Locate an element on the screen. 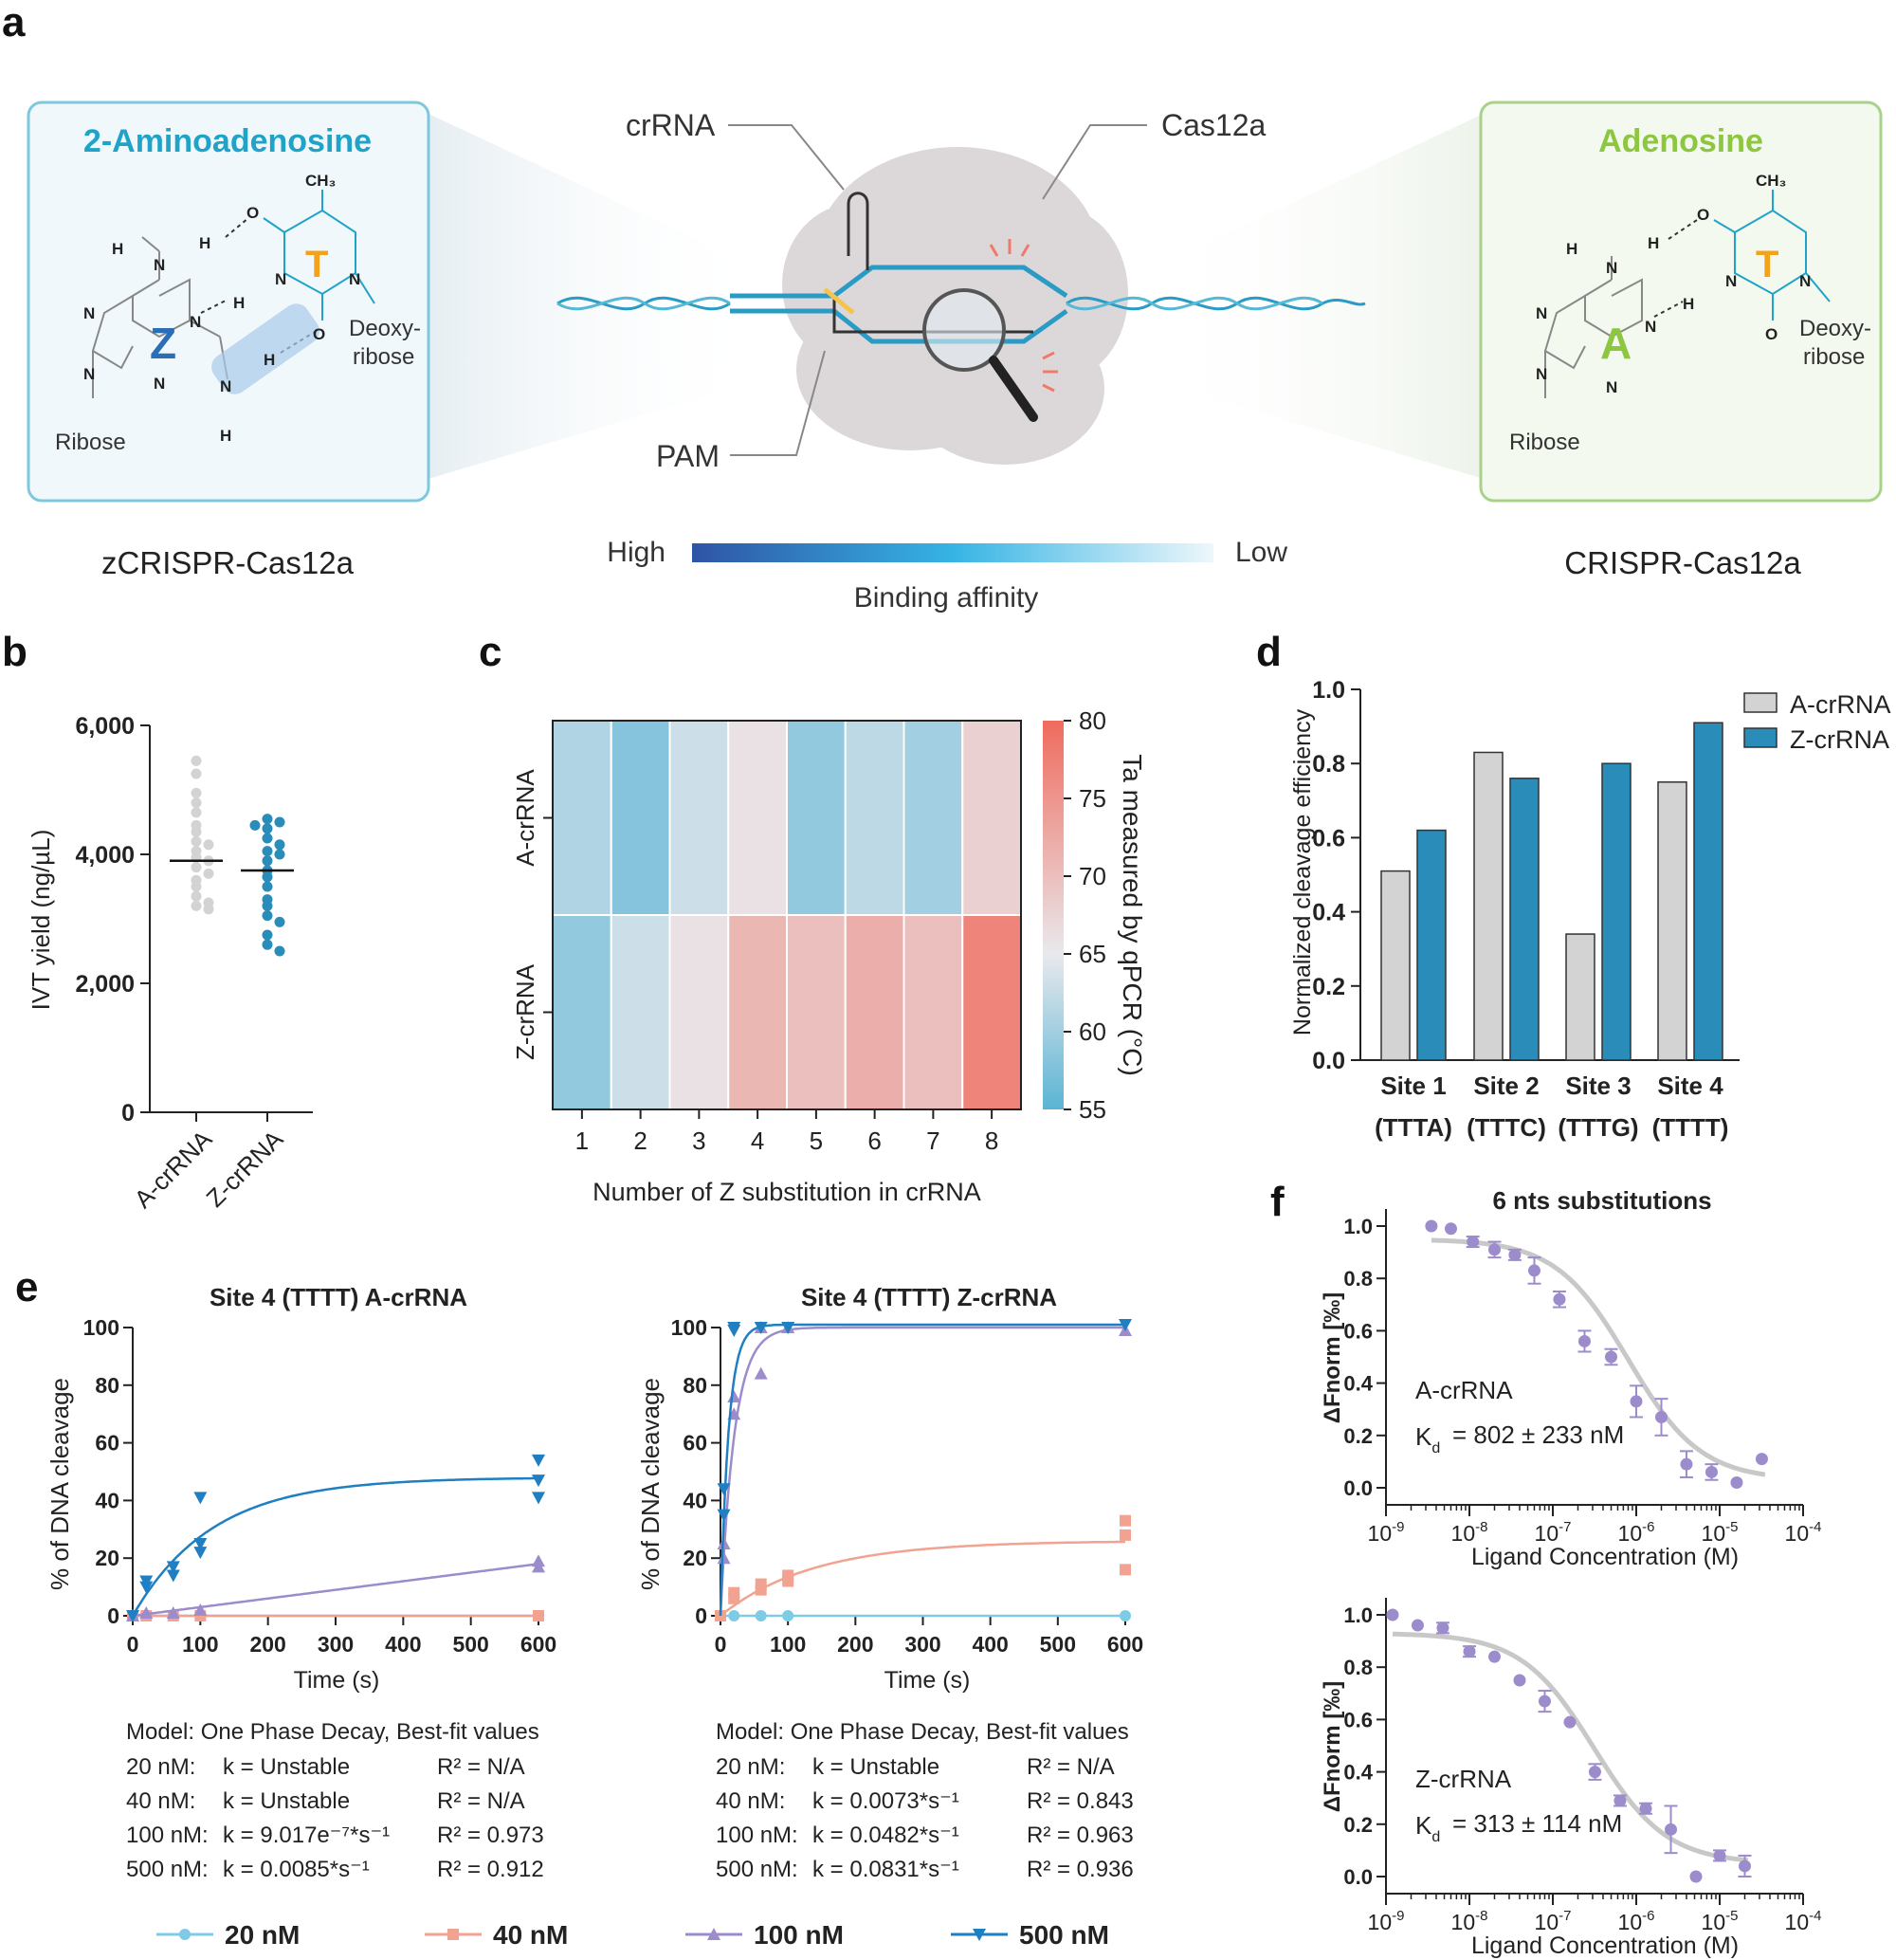 This screenshot has width=1896, height=1960. e-legend-marker is located at coordinates (185, 1934).